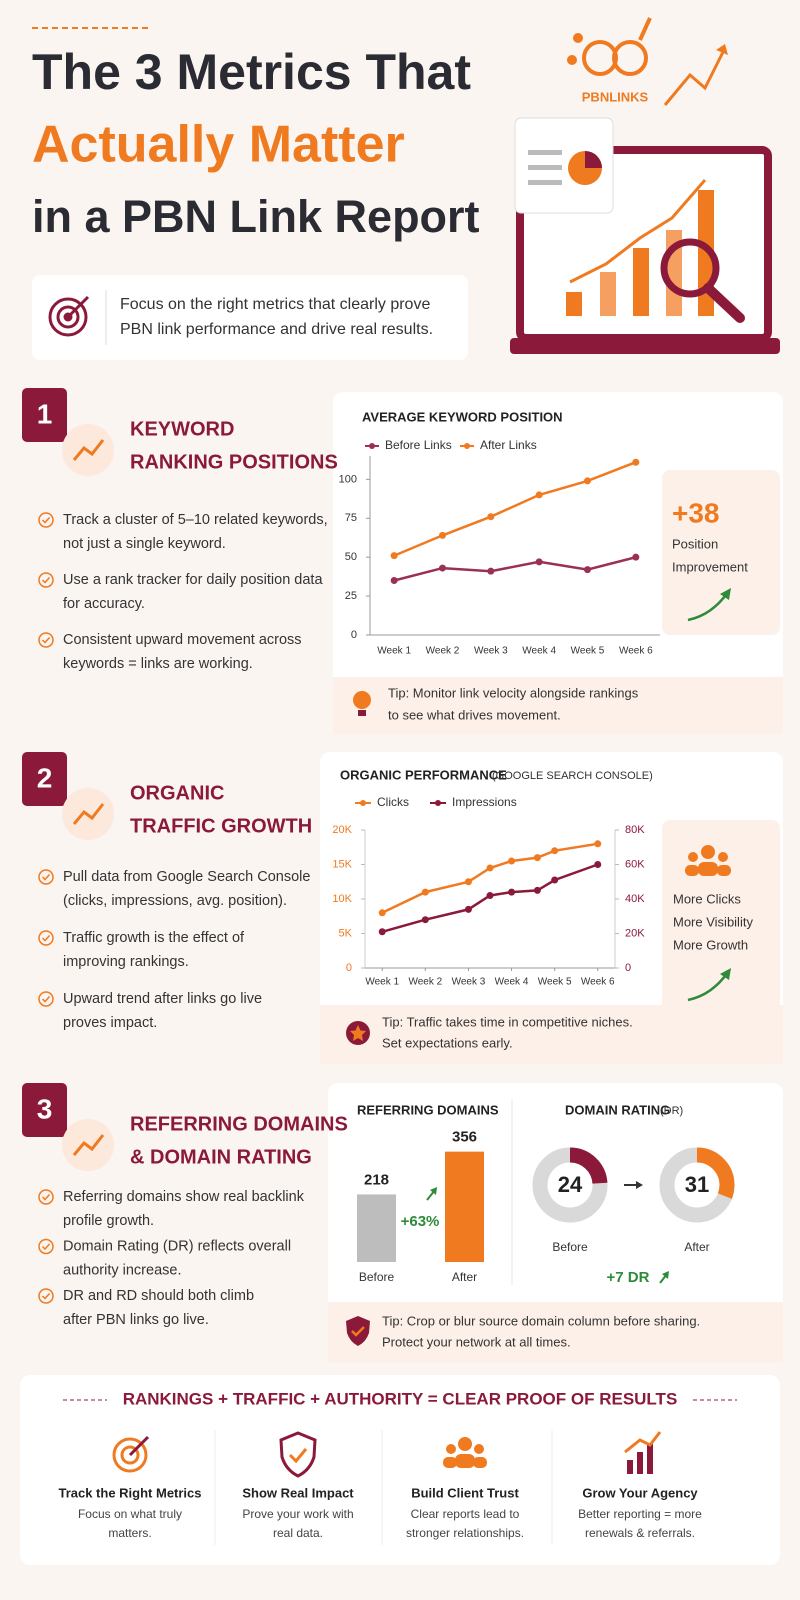 This screenshot has height=1600, width=800. I want to click on bullet-text: (clicks, impressions, avg. position)., so click(175, 901).